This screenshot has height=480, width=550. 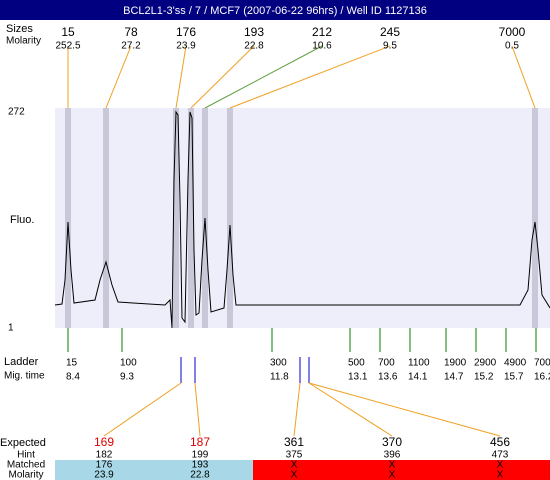 What do you see at coordinates (200, 475) in the screenshot?
I see `molarity-value: 22.8` at bounding box center [200, 475].